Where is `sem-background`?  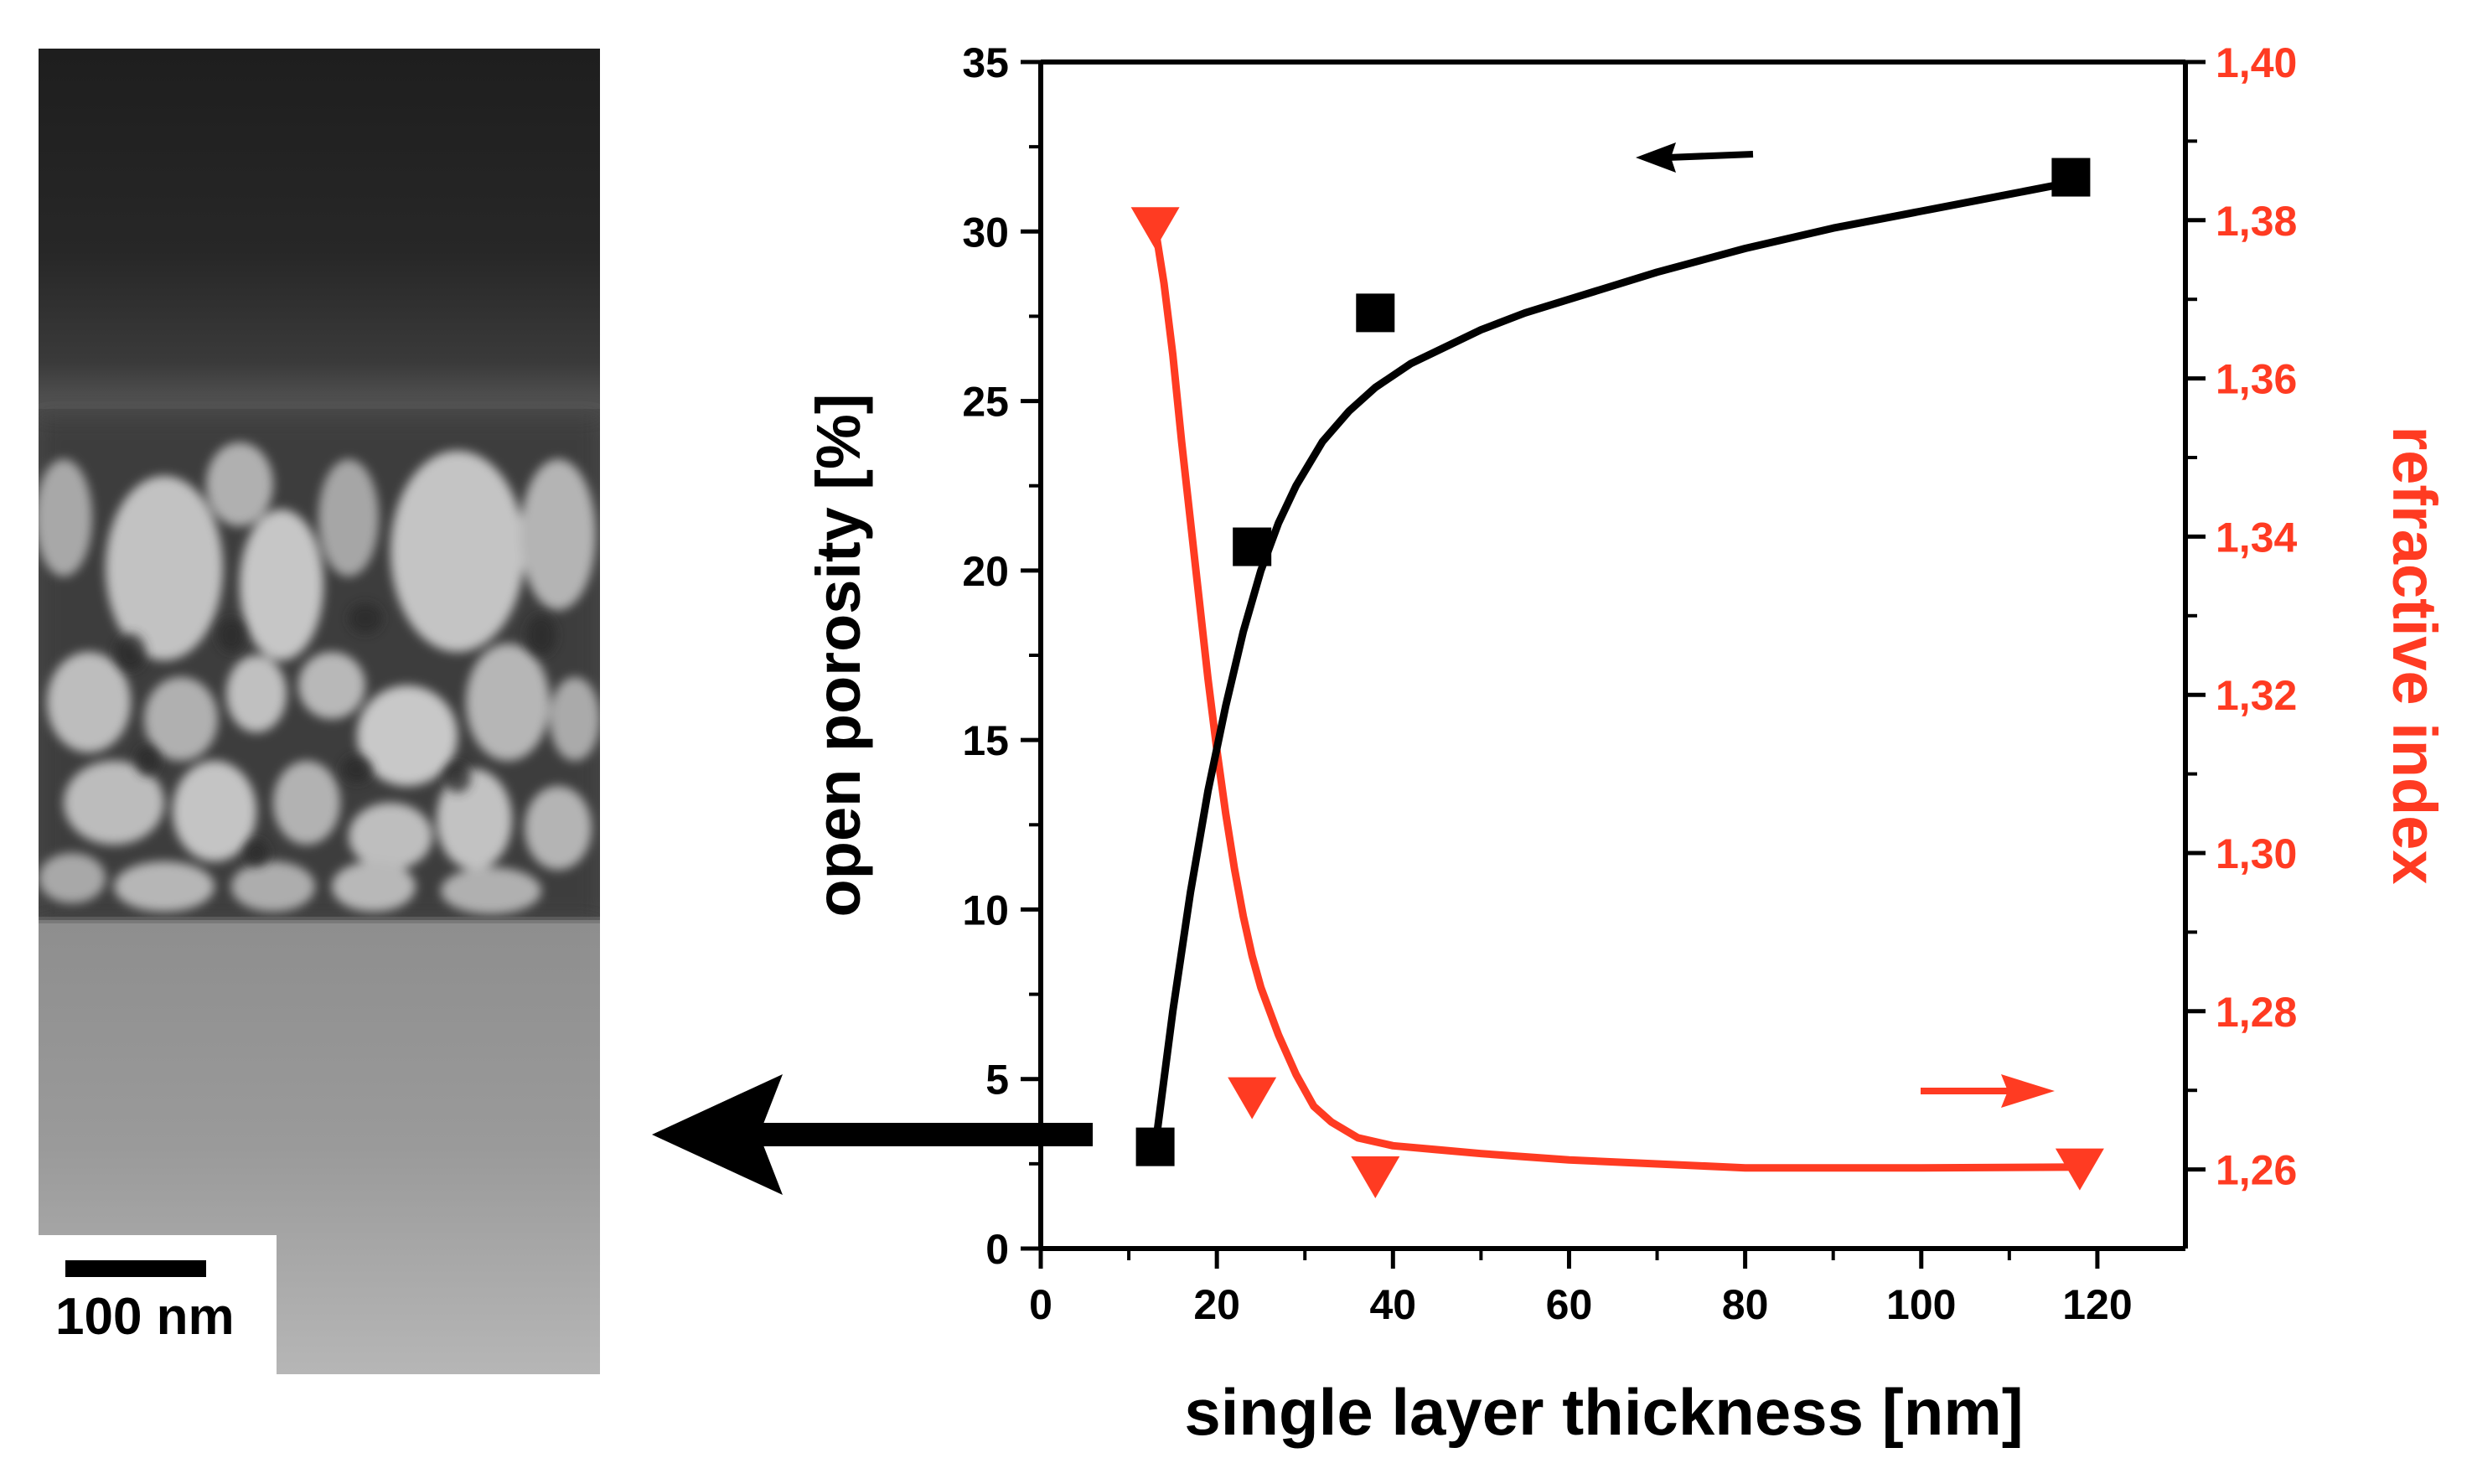
sem-background is located at coordinates (319, 233).